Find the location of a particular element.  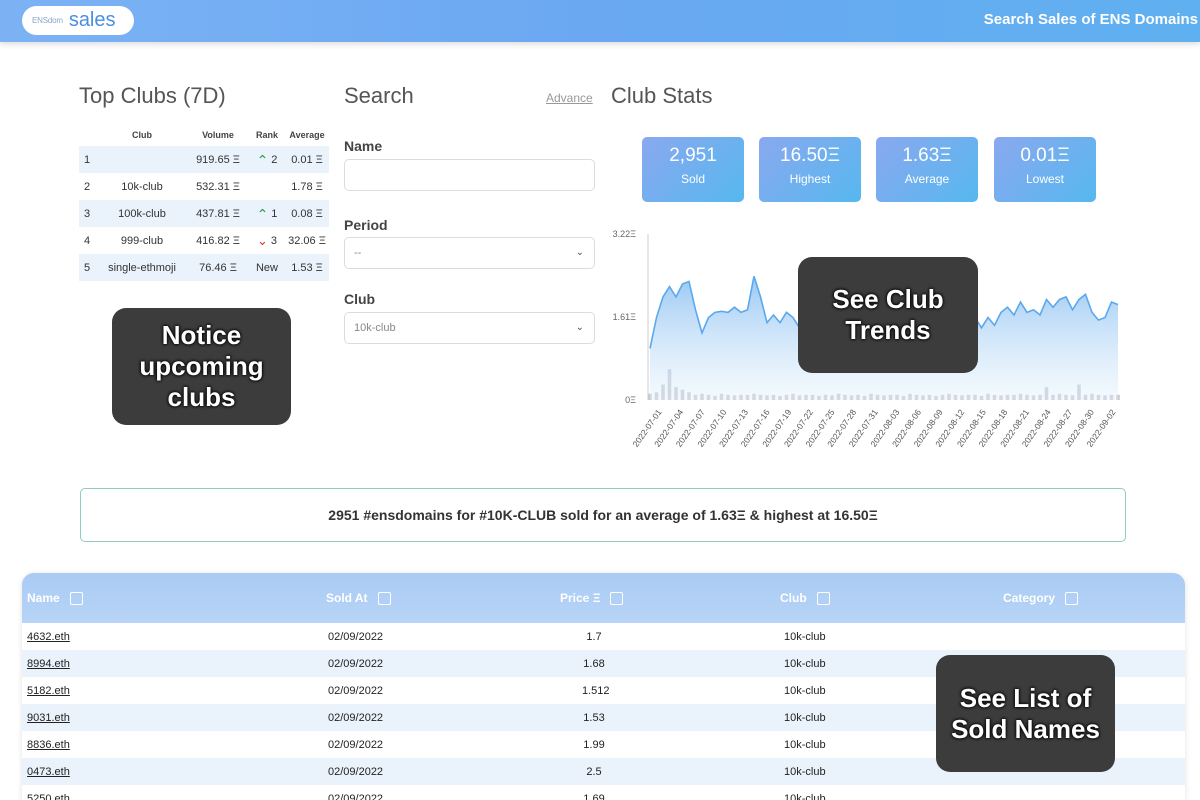

club-select-value: 10k-club is located at coordinates (375, 328).